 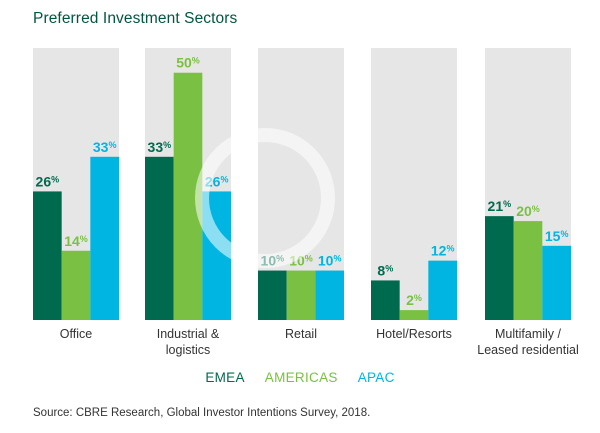 I want to click on legend-item-americas: AMERICAS, so click(x=301, y=377).